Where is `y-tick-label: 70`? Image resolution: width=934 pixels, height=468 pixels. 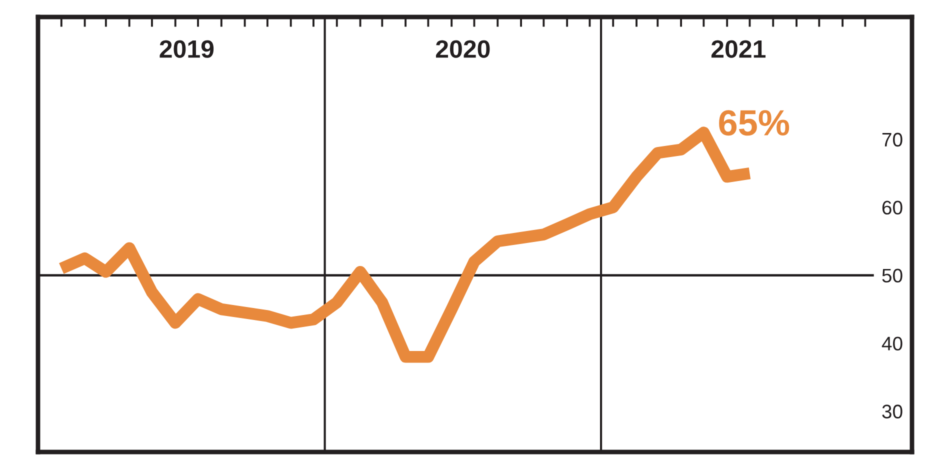
y-tick-label: 70 is located at coordinates (892, 139).